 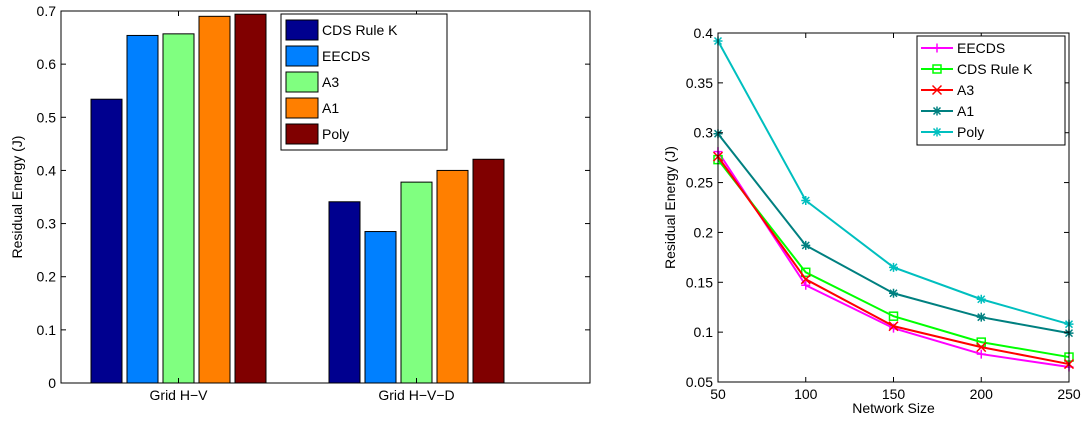 What do you see at coordinates (416, 395) in the screenshot?
I see `x-category-label: Grid H−V−D` at bounding box center [416, 395].